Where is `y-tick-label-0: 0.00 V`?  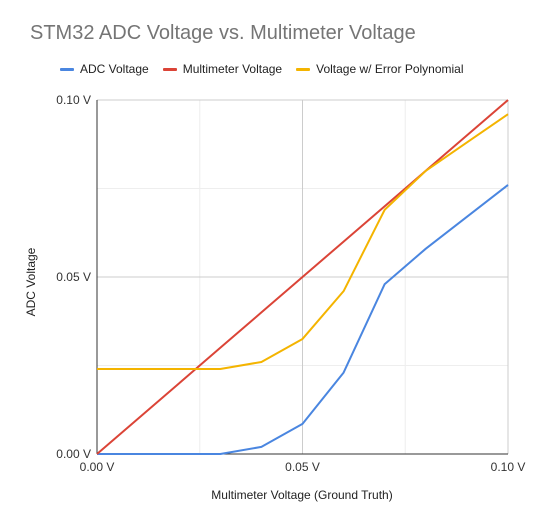 y-tick-label-0: 0.00 V is located at coordinates (73, 454).